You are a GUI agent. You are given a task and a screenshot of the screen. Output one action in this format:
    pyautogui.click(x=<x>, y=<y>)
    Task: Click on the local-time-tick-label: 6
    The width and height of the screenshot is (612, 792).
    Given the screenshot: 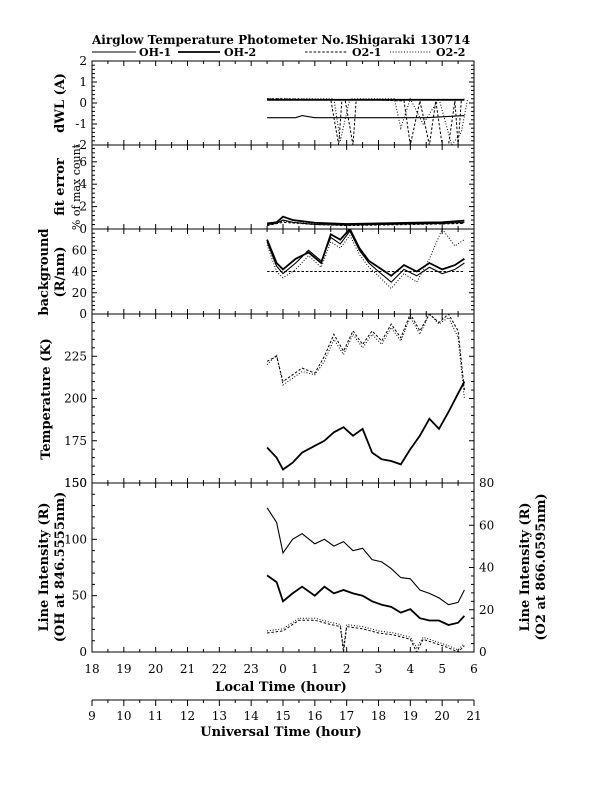 What is the action you would take?
    pyautogui.click(x=474, y=669)
    